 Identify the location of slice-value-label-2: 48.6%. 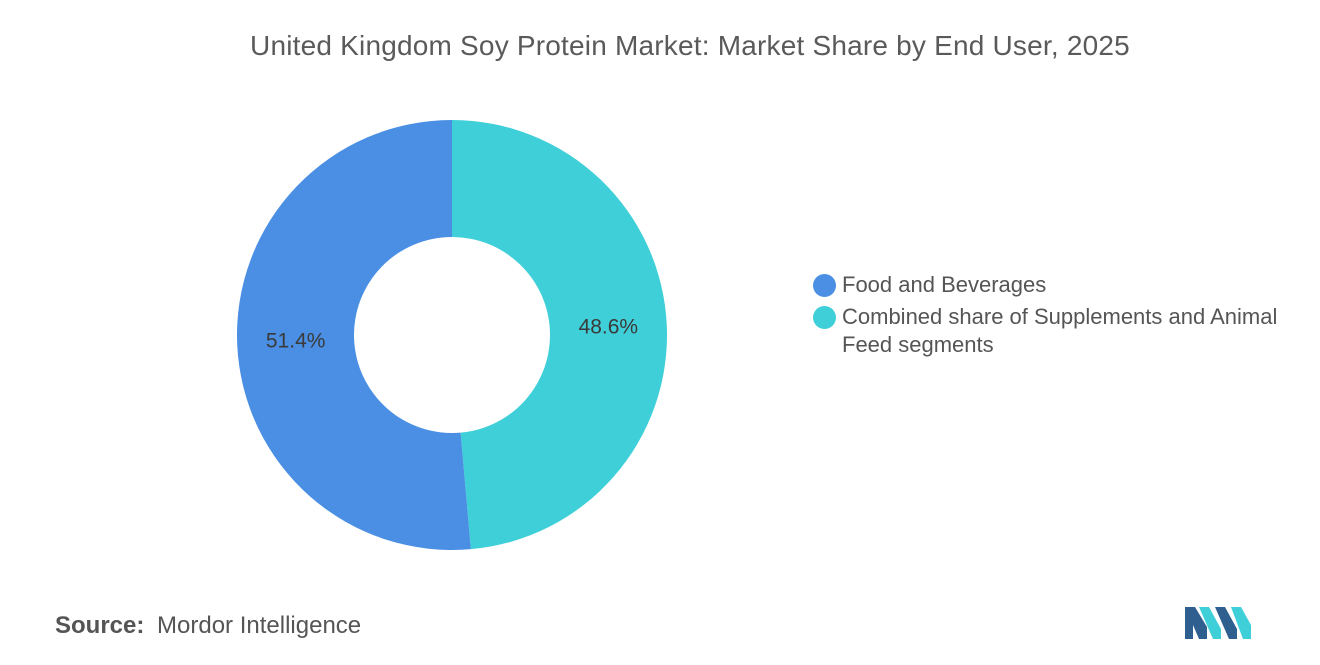
(609, 327).